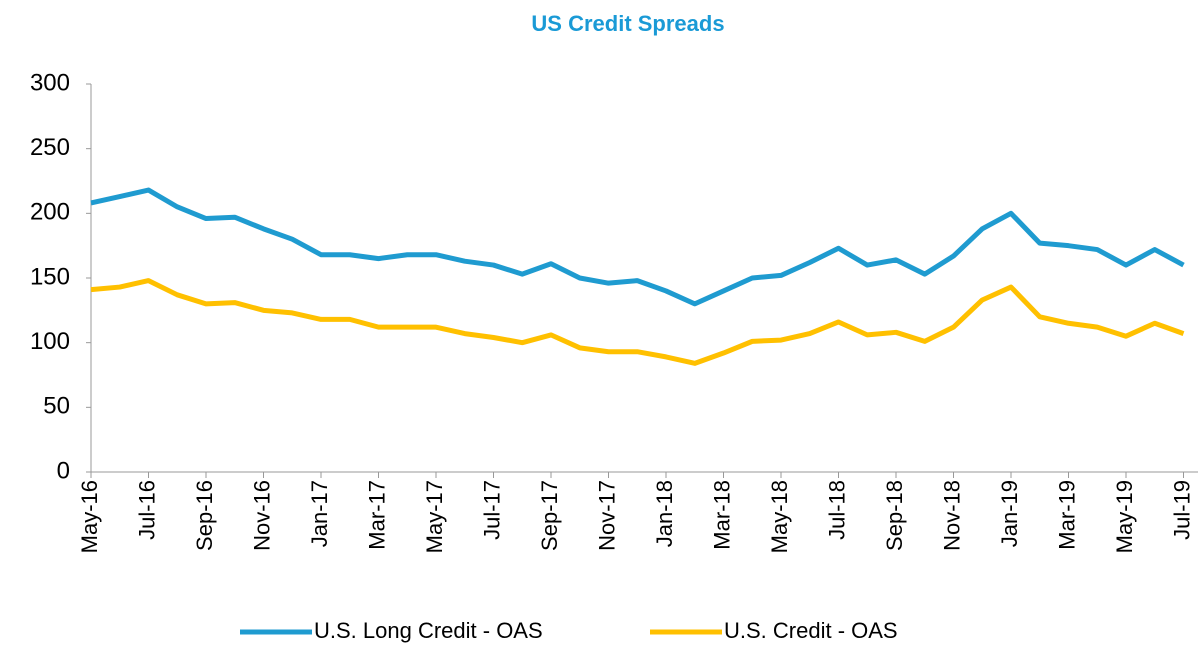 The width and height of the screenshot is (1198, 645). Describe the element at coordinates (50, 147) in the screenshot. I see `y-tick-label: 250` at that location.